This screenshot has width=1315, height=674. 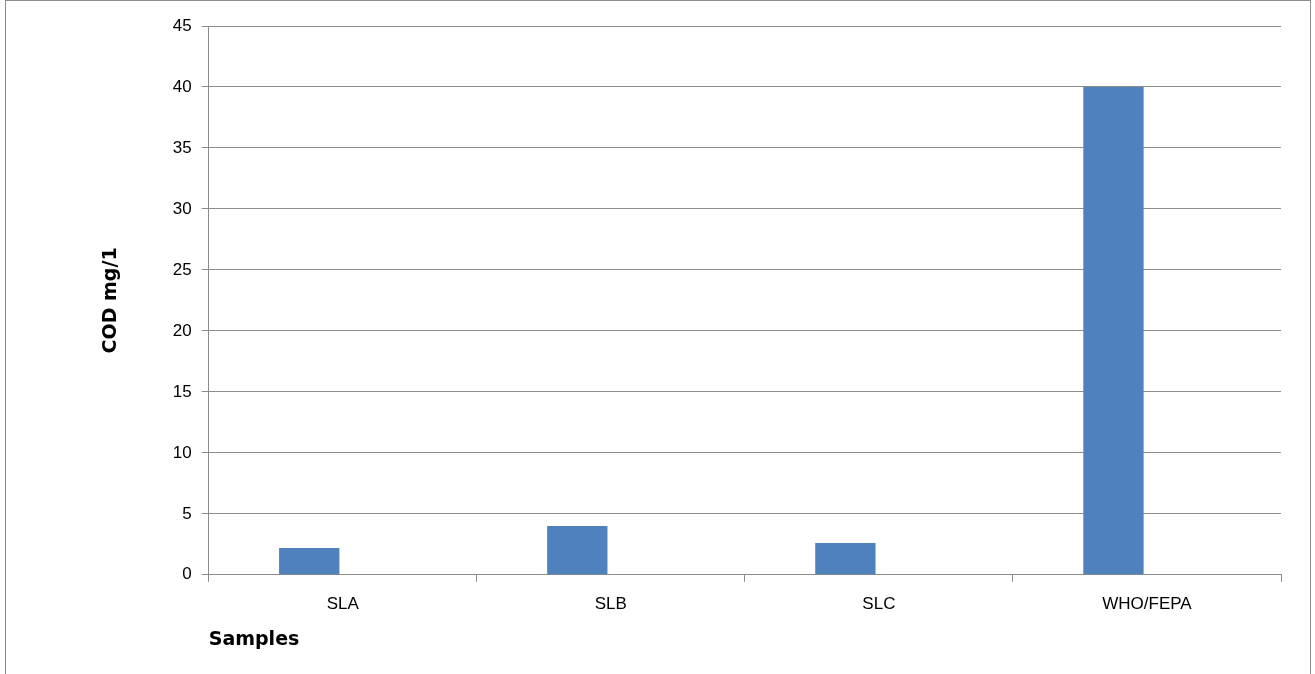 What do you see at coordinates (182, 330) in the screenshot?
I see `y-tick-label: 20` at bounding box center [182, 330].